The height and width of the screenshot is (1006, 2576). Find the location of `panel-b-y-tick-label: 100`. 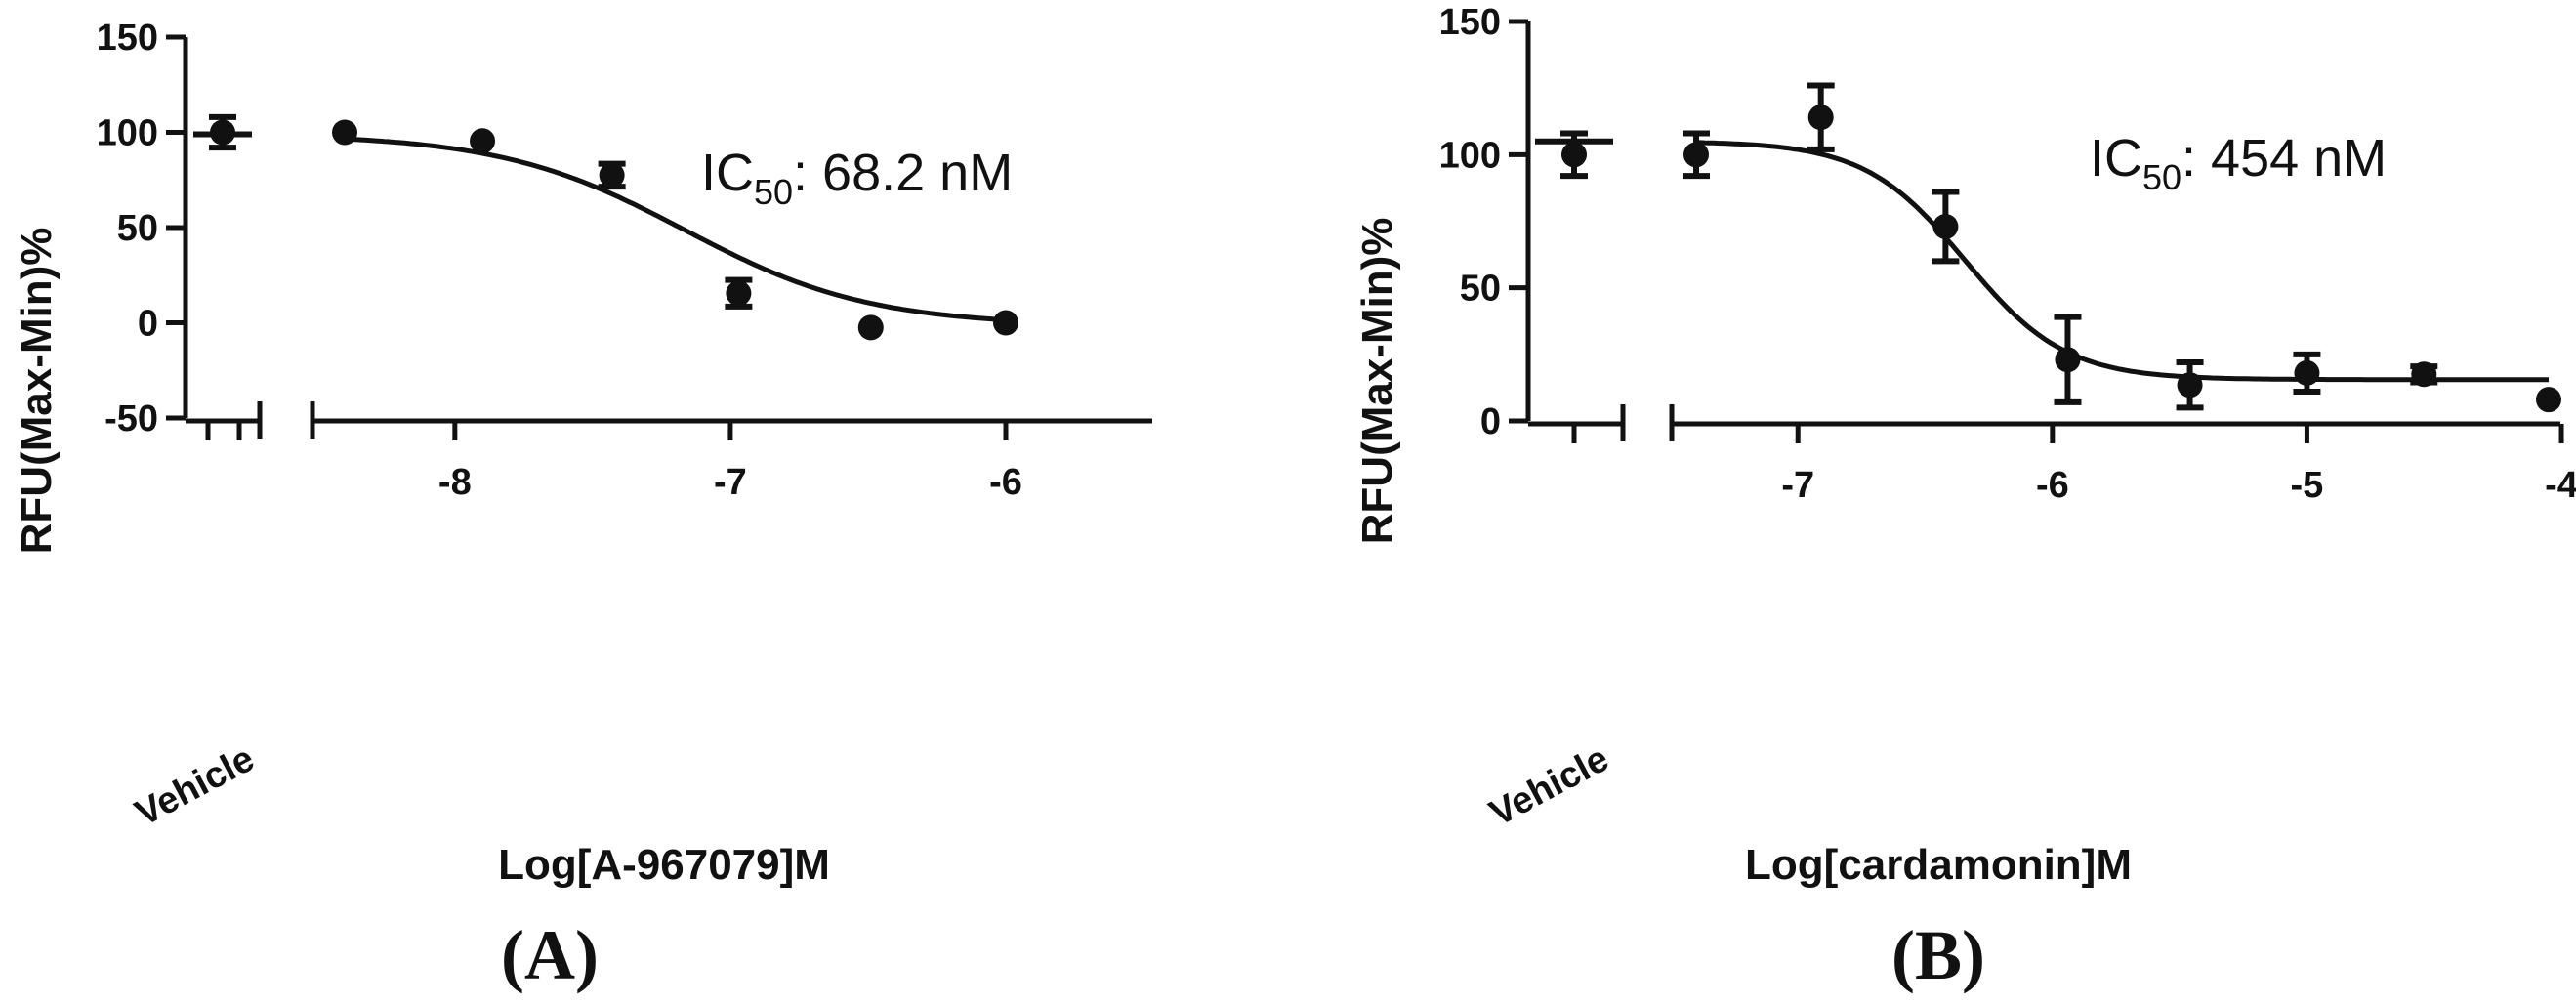

panel-b-y-tick-label: 100 is located at coordinates (1470, 156).